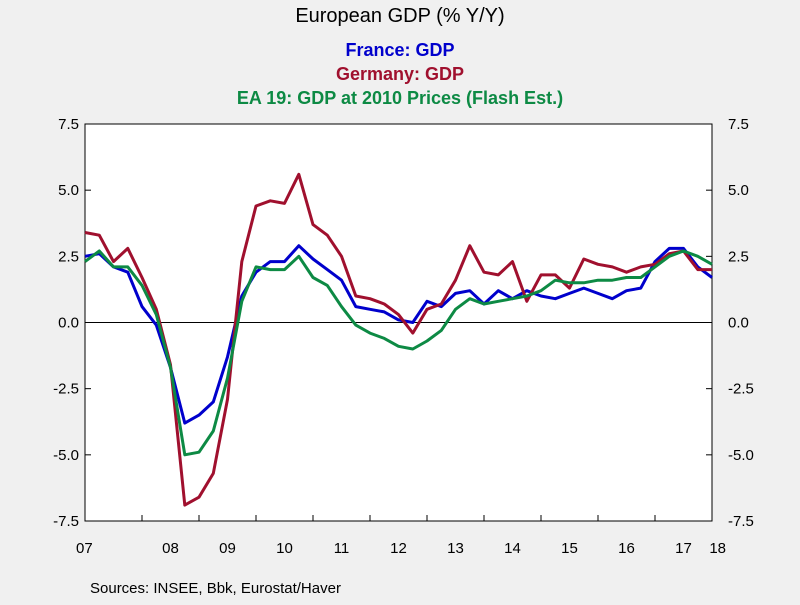 The width and height of the screenshot is (800, 605). Describe the element at coordinates (717, 548) in the screenshot. I see `x-tick-label: 18` at that location.